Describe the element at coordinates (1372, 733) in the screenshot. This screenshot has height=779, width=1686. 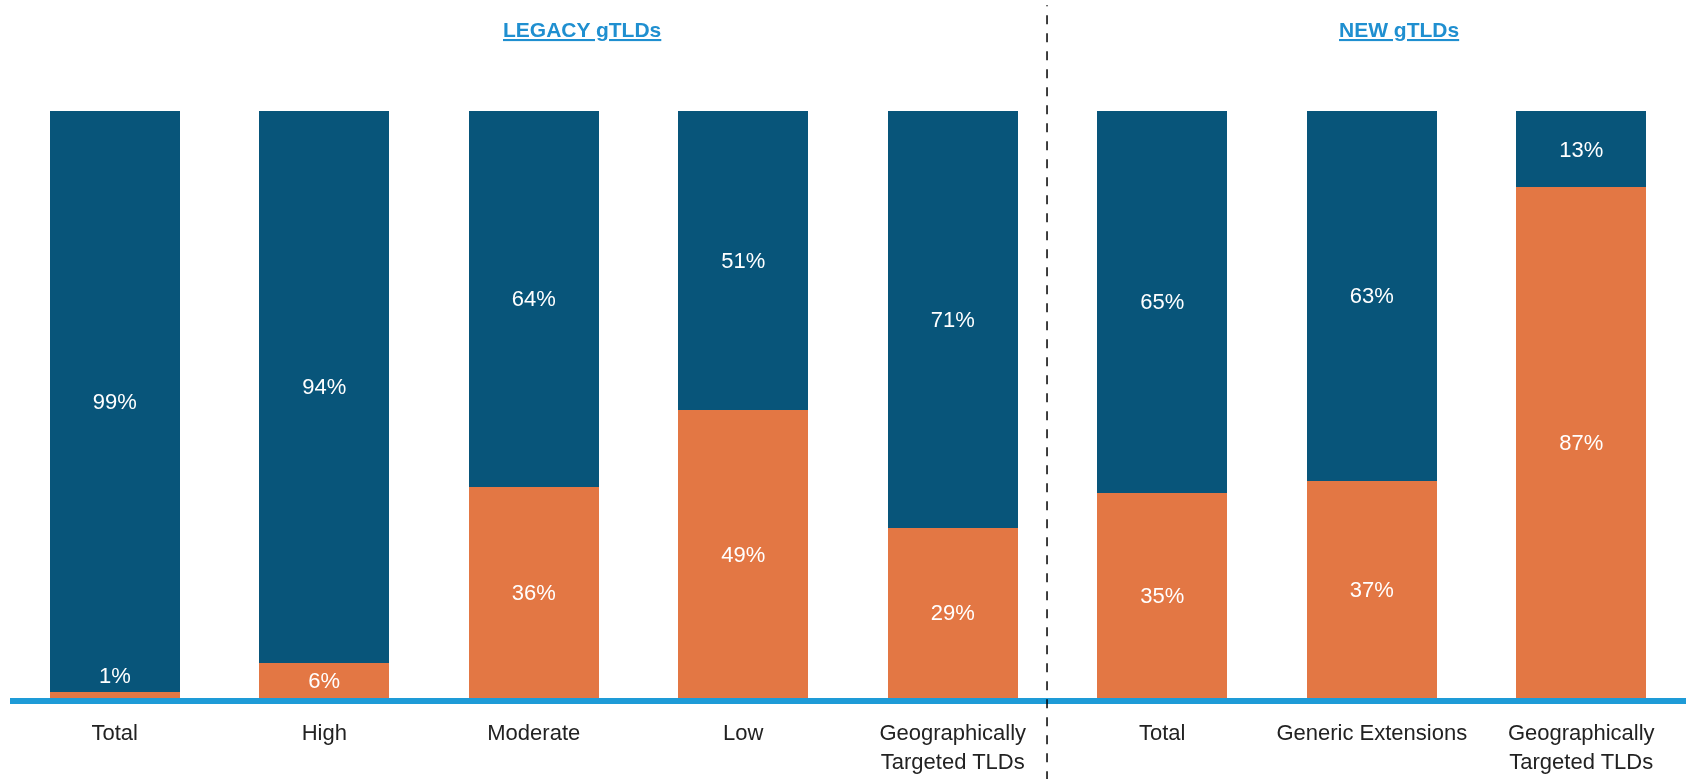
I see `x-tick-label: Generic Extensions` at that location.